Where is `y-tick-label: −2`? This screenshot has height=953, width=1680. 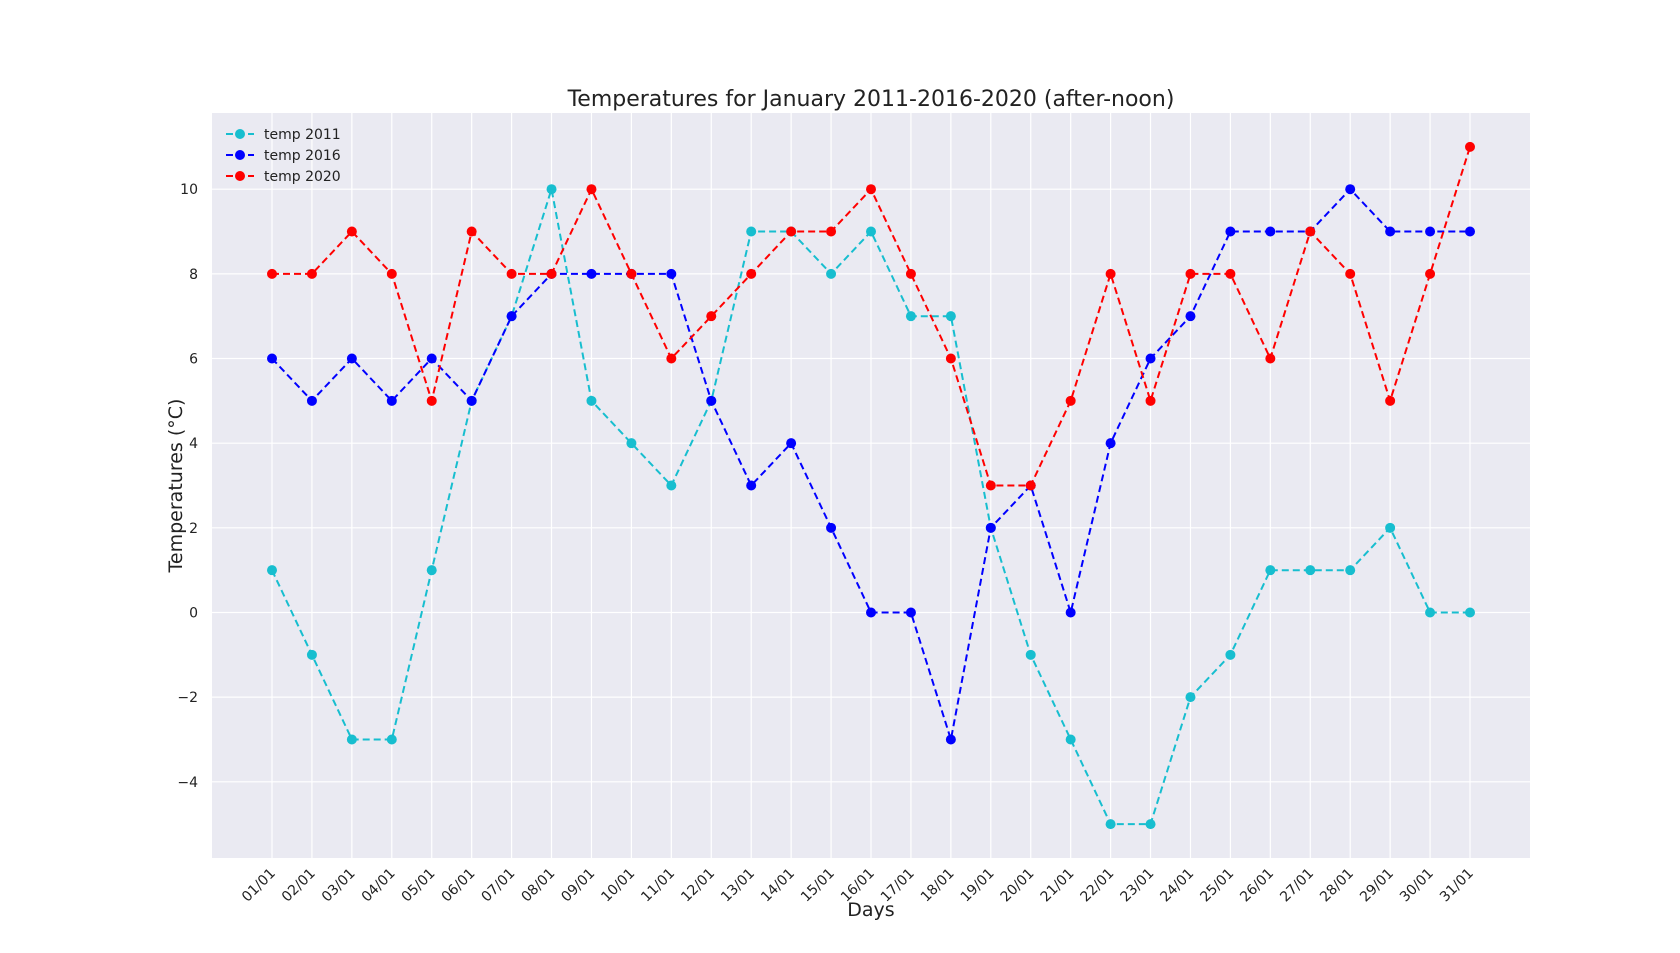 y-tick-label: −2 is located at coordinates (187, 698).